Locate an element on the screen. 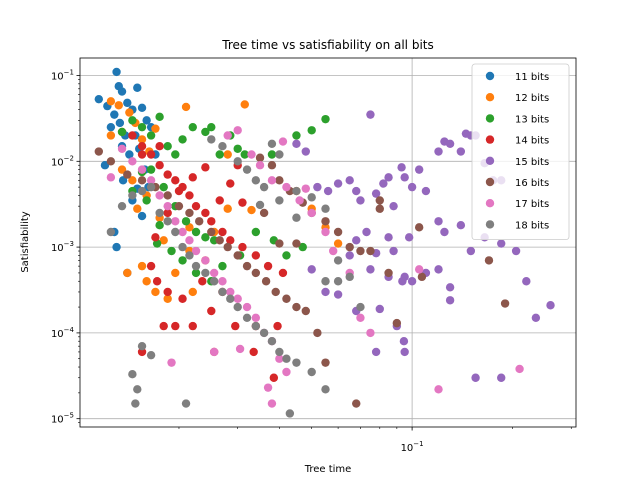  legend-label: 17 bits is located at coordinates (532, 204).